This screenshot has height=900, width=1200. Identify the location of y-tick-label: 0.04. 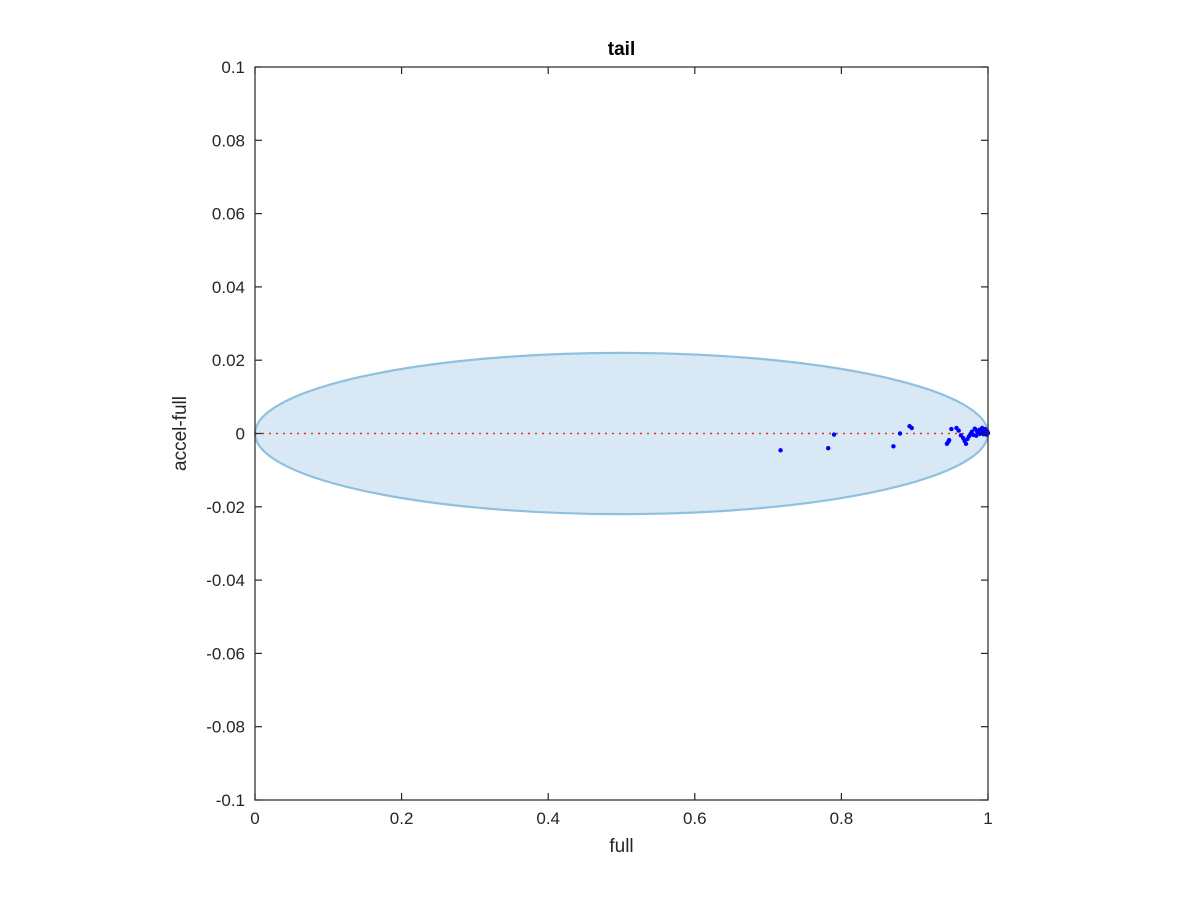
(228, 287).